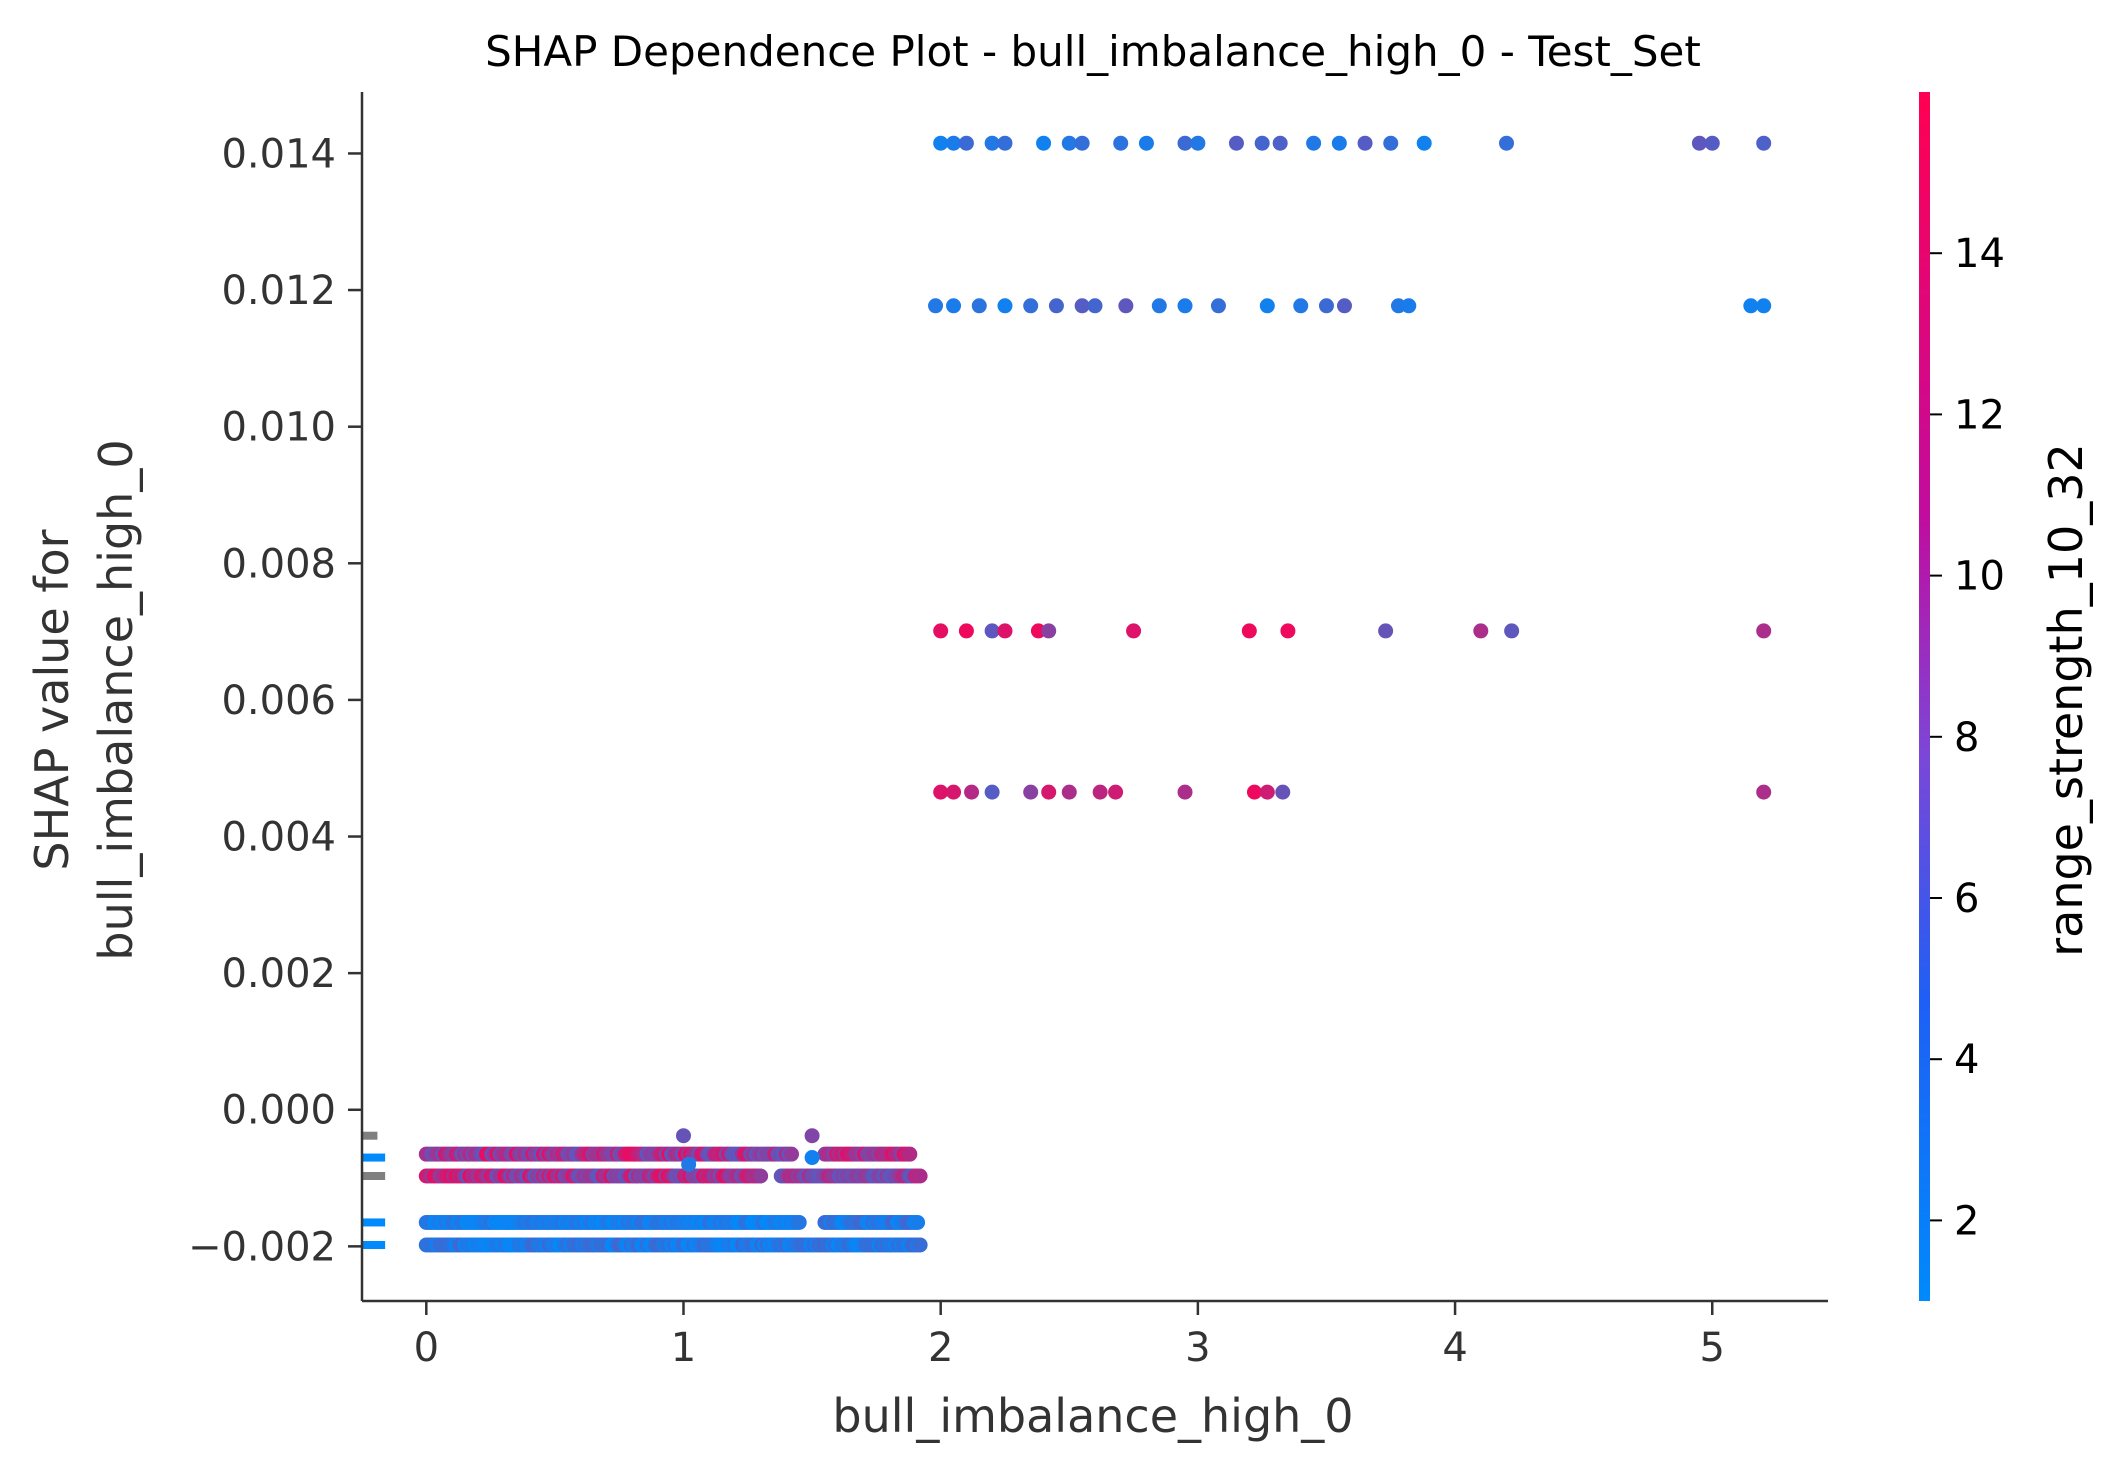 The image size is (2115, 1471). What do you see at coordinates (278, 154) in the screenshot?
I see `y-tick-label: 0.014` at bounding box center [278, 154].